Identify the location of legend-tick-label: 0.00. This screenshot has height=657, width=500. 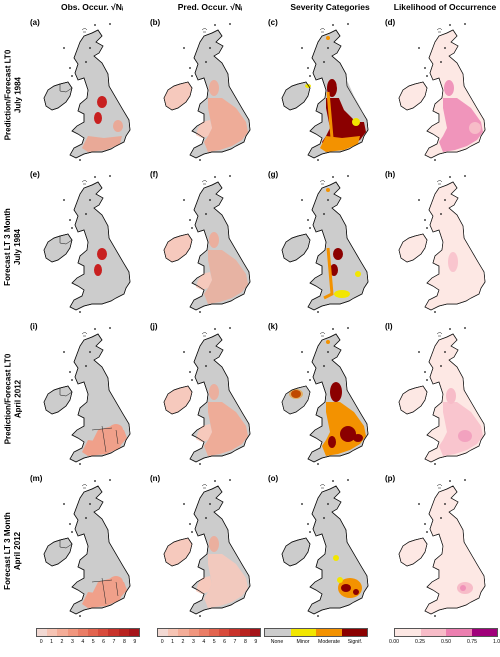
(394, 642).